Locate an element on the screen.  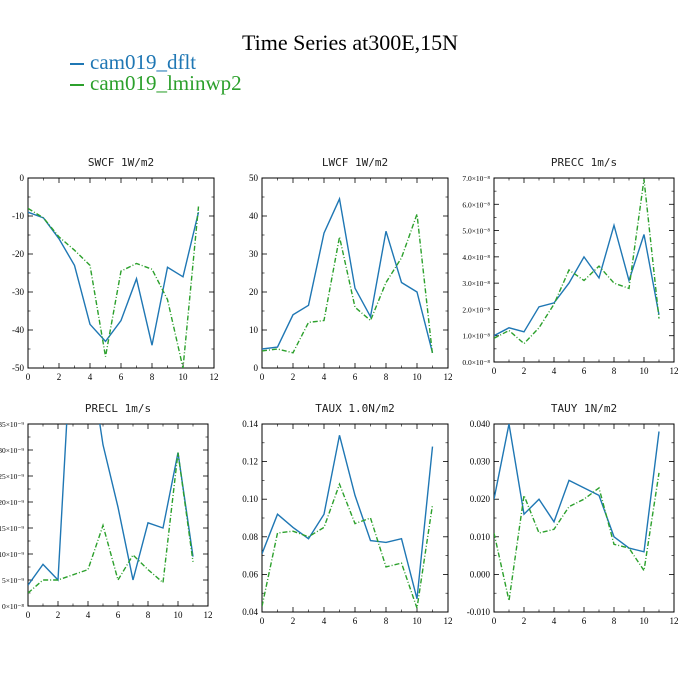
y-tick-label: 35×10⁻⁹ is located at coordinates (12, 424).